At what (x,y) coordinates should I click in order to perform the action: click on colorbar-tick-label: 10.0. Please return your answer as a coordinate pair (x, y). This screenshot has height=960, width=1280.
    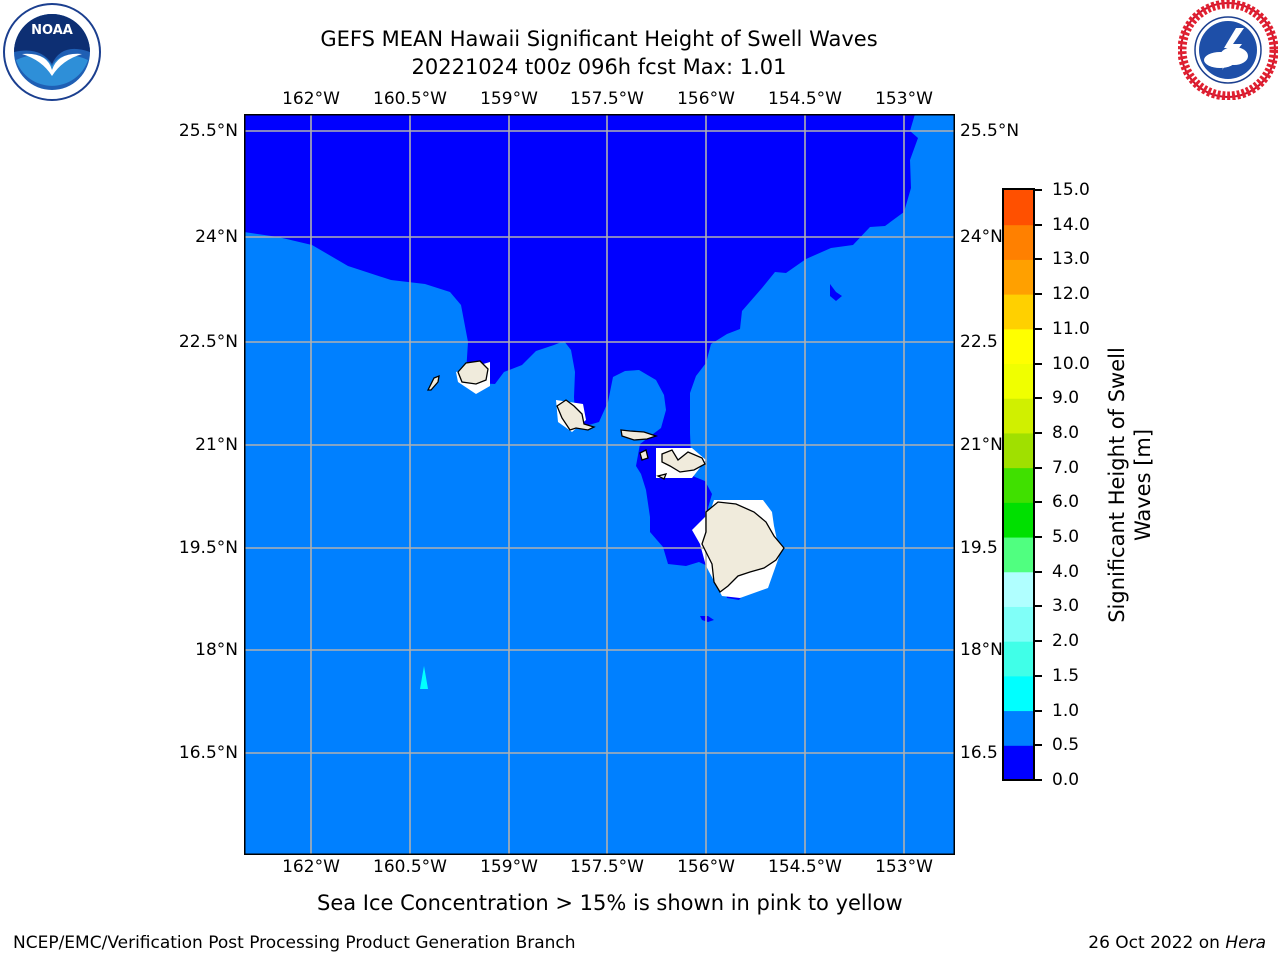
    Looking at the image, I should click on (1071, 363).